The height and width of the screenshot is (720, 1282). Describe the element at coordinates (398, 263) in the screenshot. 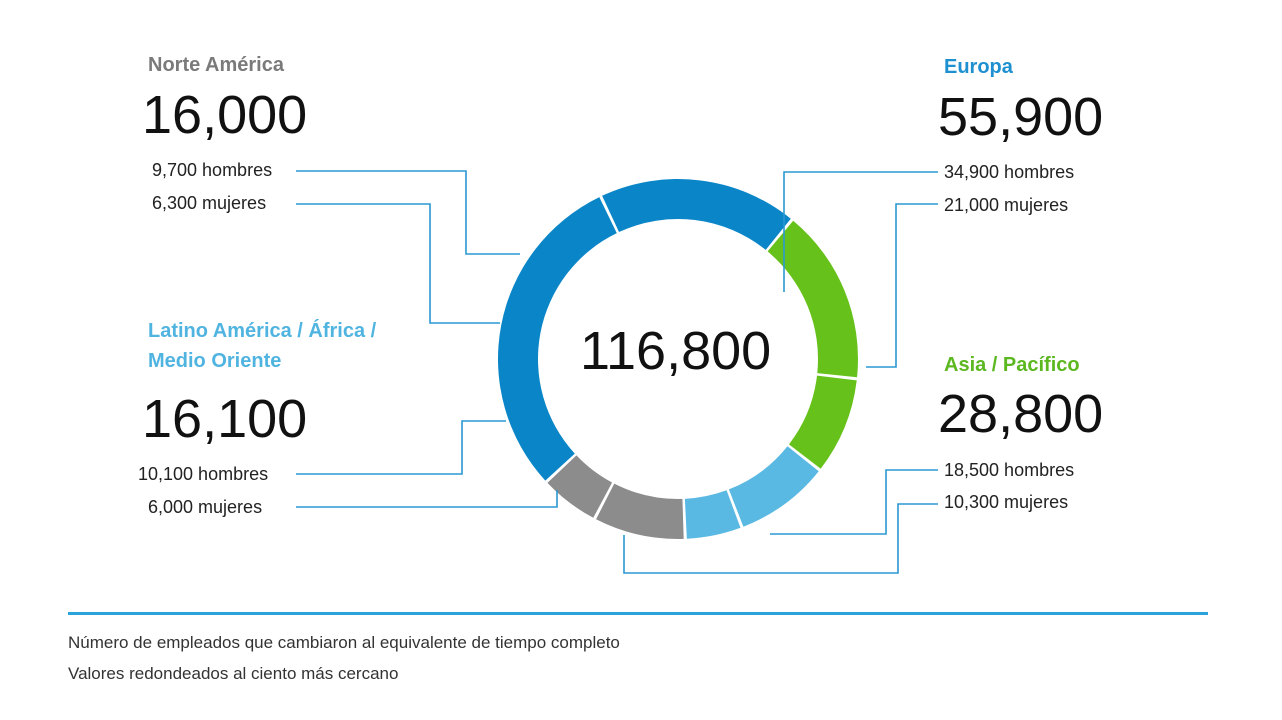

I see `leader-na-women` at that location.